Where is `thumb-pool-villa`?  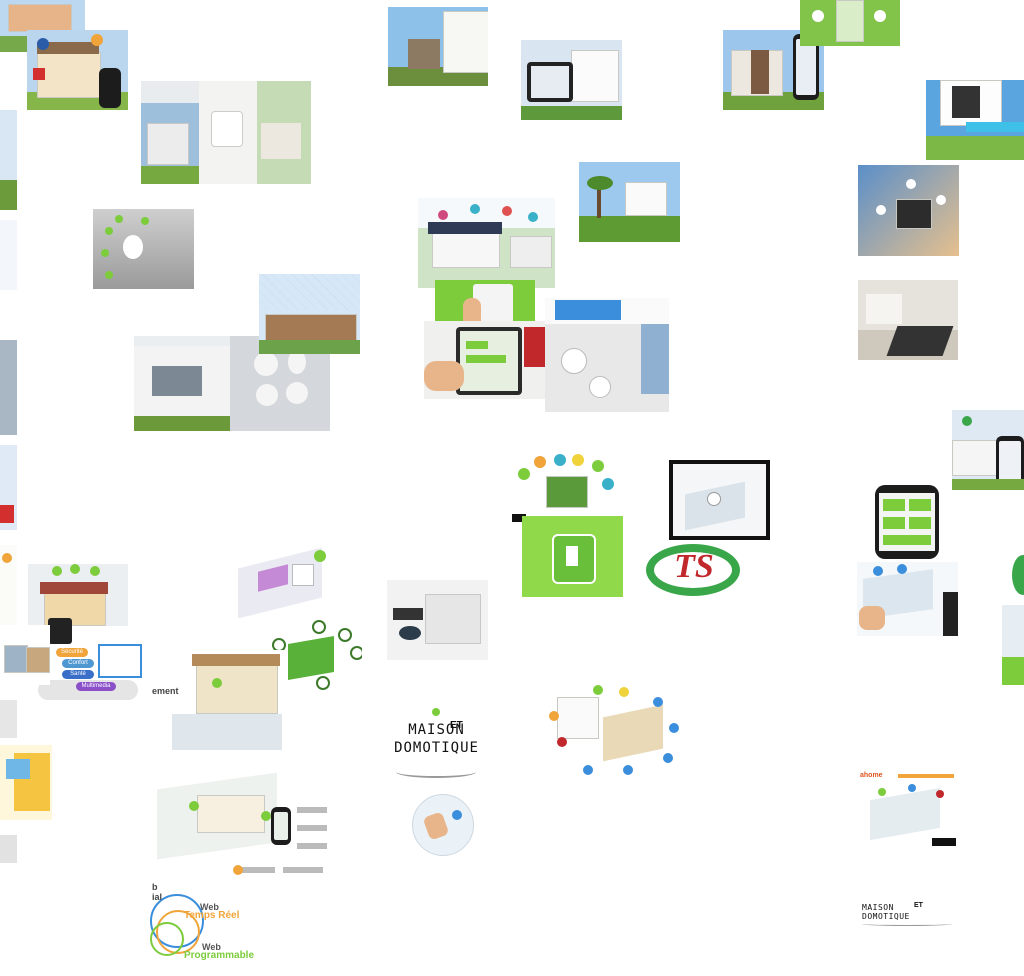 thumb-pool-villa is located at coordinates (975, 120).